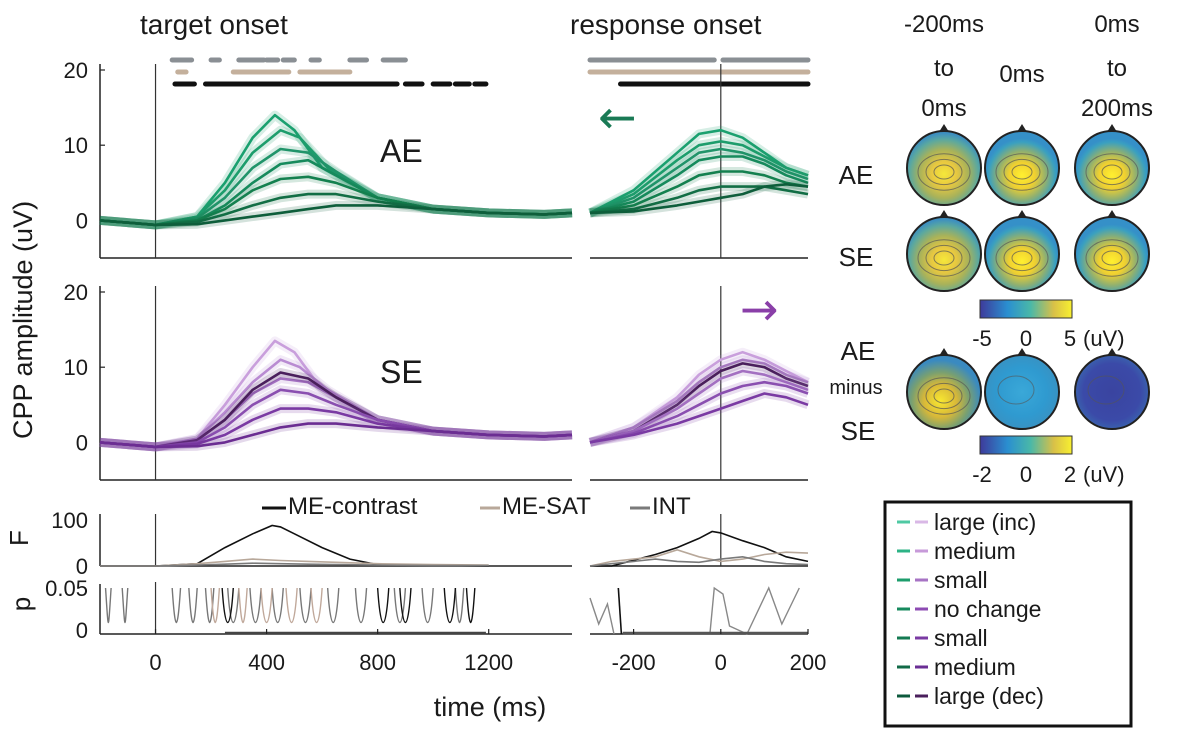 Image resolution: width=1180 pixels, height=736 pixels. Describe the element at coordinates (944, 24) in the screenshot. I see `col1-label-line1: -200ms` at that location.